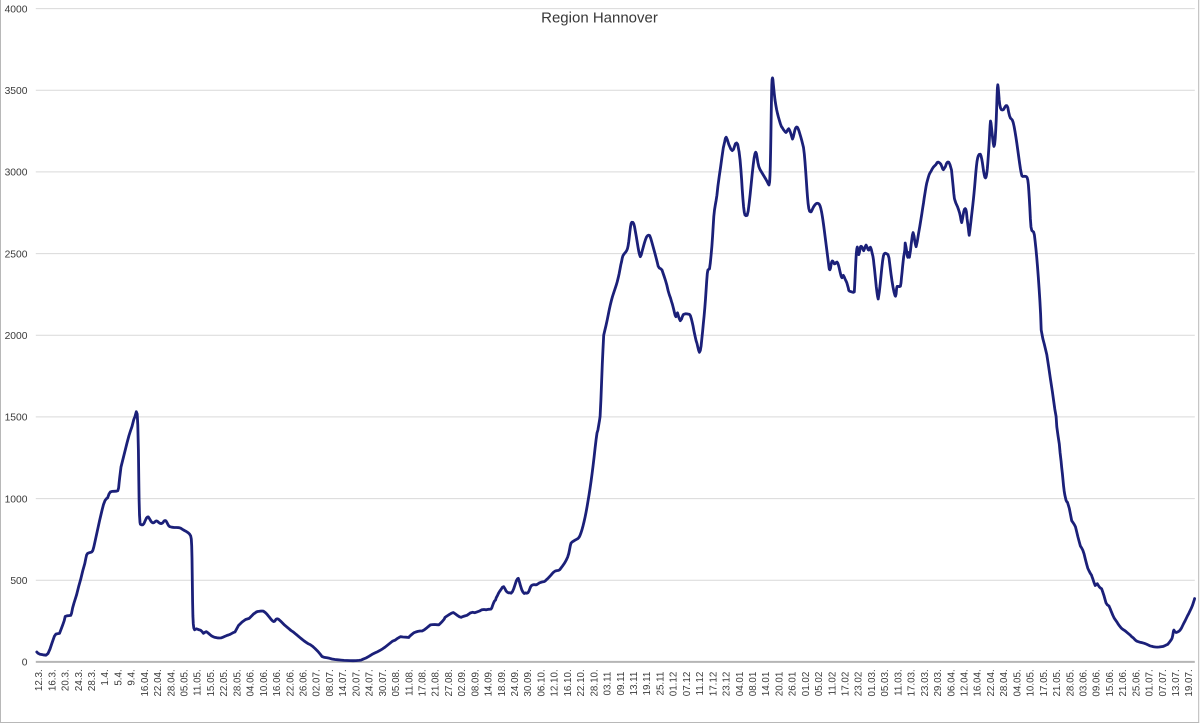 This screenshot has width=1200, height=728. Describe the element at coordinates (16, 418) in the screenshot. I see `svg-text: 1500` at that location.